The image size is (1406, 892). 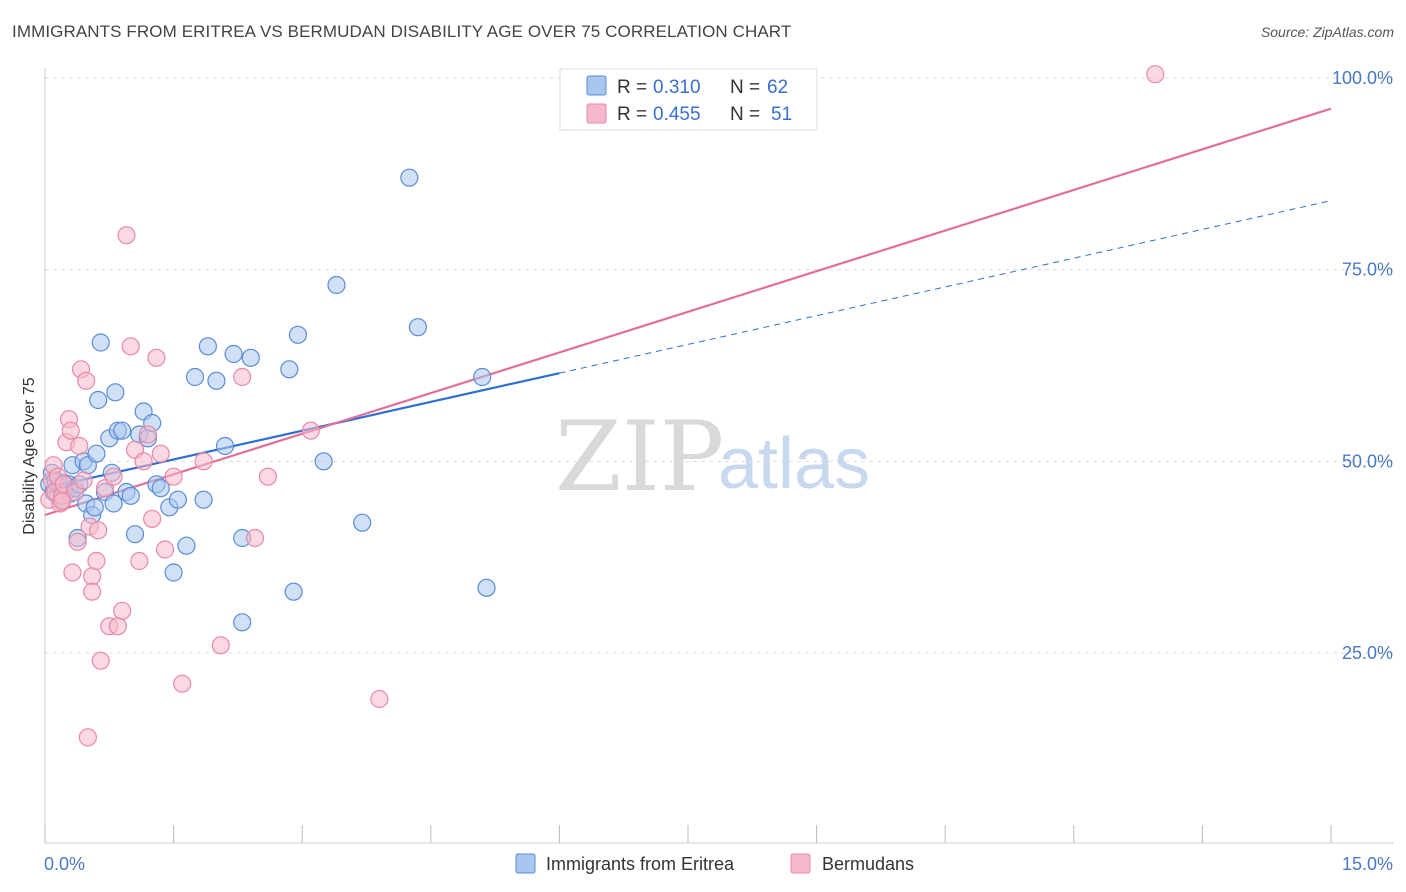 What do you see at coordinates (800, 863) in the screenshot?
I see `bottom-legend-swatch-bermudans` at bounding box center [800, 863].